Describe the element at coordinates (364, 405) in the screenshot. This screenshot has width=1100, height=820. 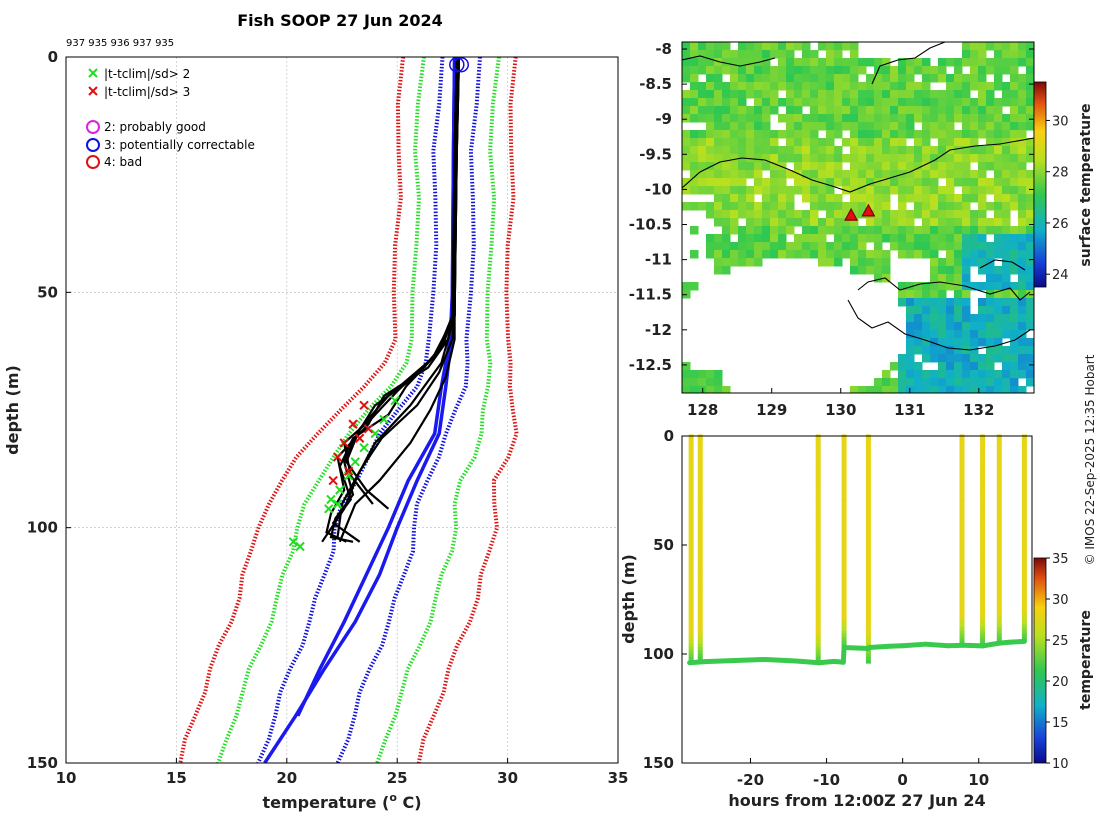
I see `flag-red-marker-b` at that location.